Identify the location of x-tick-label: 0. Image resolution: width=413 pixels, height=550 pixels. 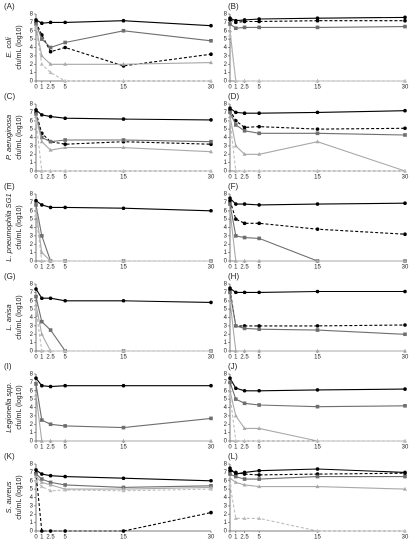
(36, 178).